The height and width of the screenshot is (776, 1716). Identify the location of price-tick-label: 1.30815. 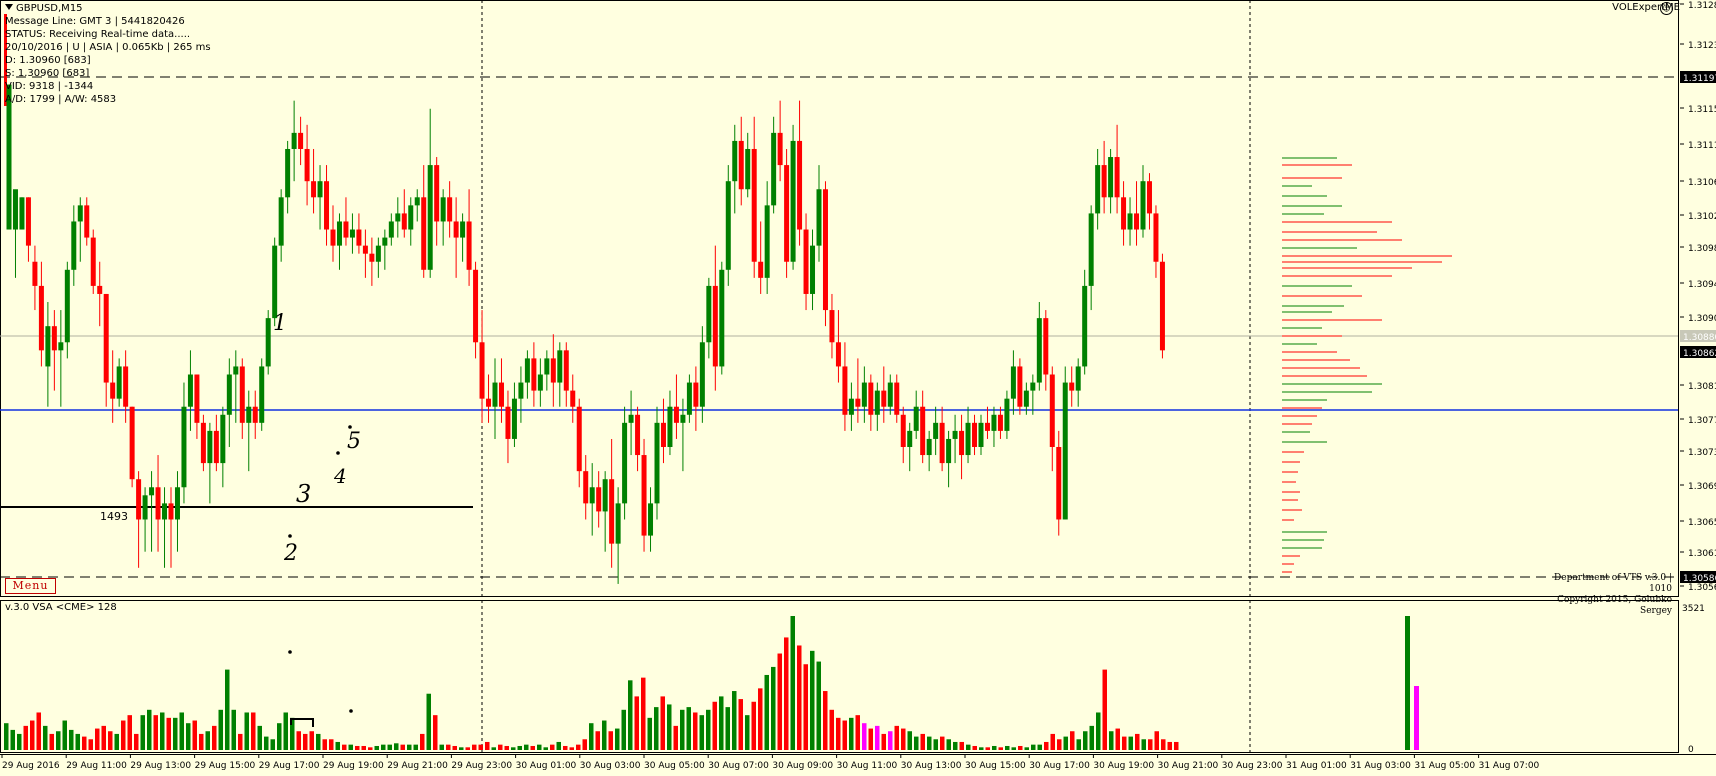
(1702, 387).